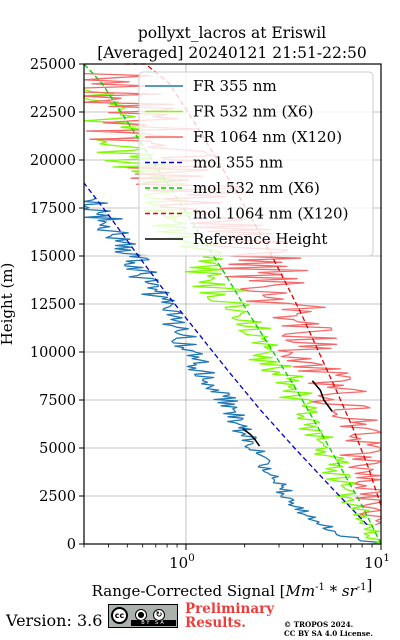 The height and width of the screenshot is (640, 400). I want to click on y-tick-label: 22500, so click(53, 113).